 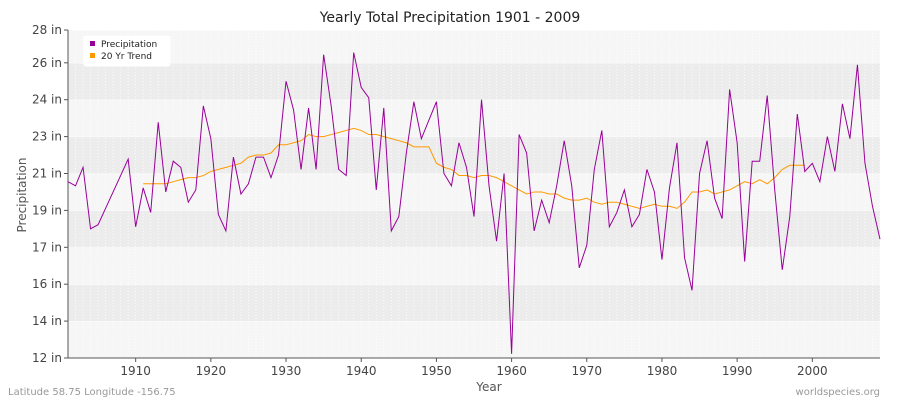 What do you see at coordinates (286, 371) in the screenshot?
I see `x-tick-label: 1930` at bounding box center [286, 371].